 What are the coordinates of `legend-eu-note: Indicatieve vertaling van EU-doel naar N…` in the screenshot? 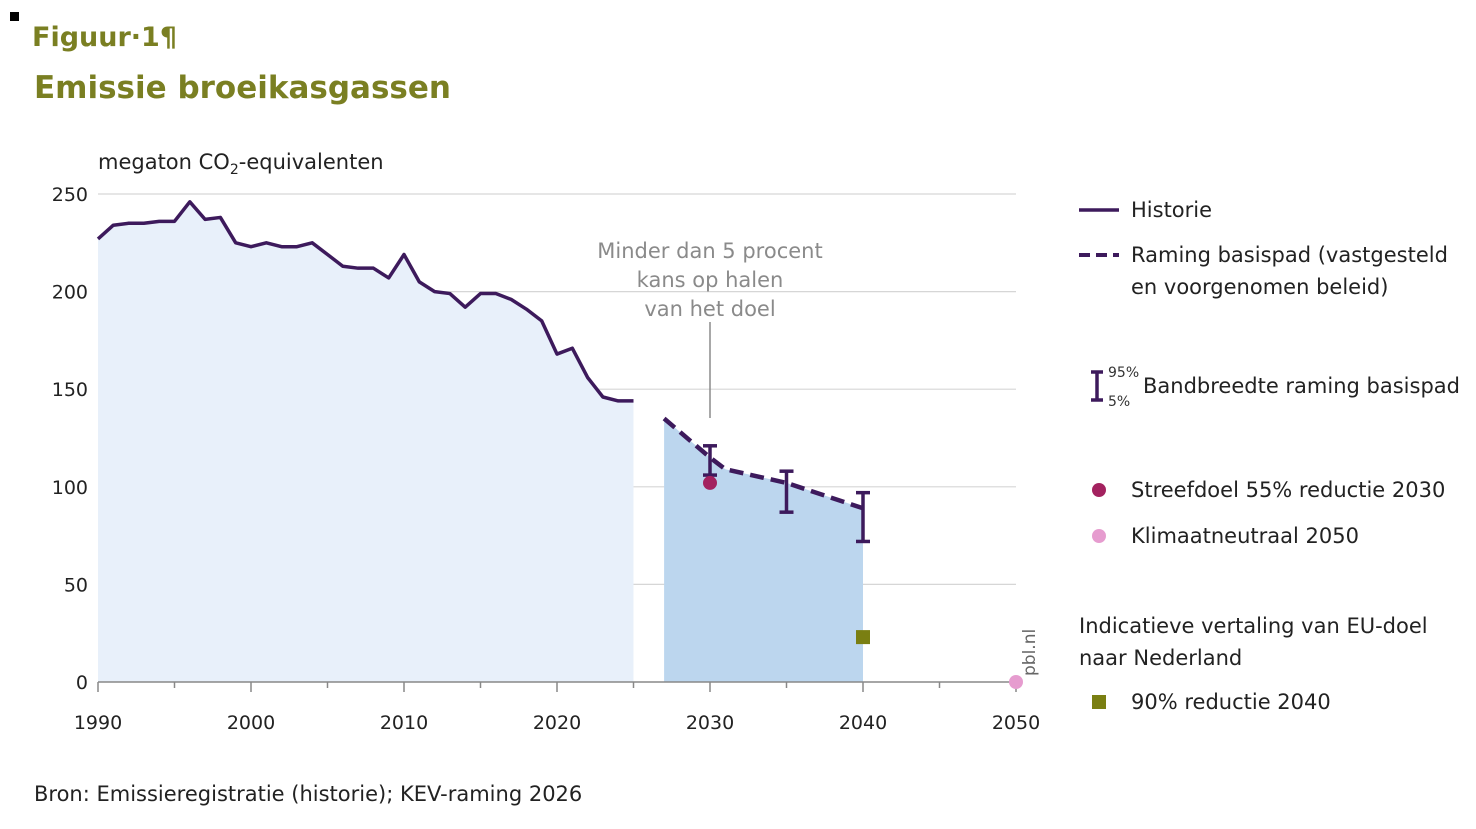 It's located at (1269, 642).